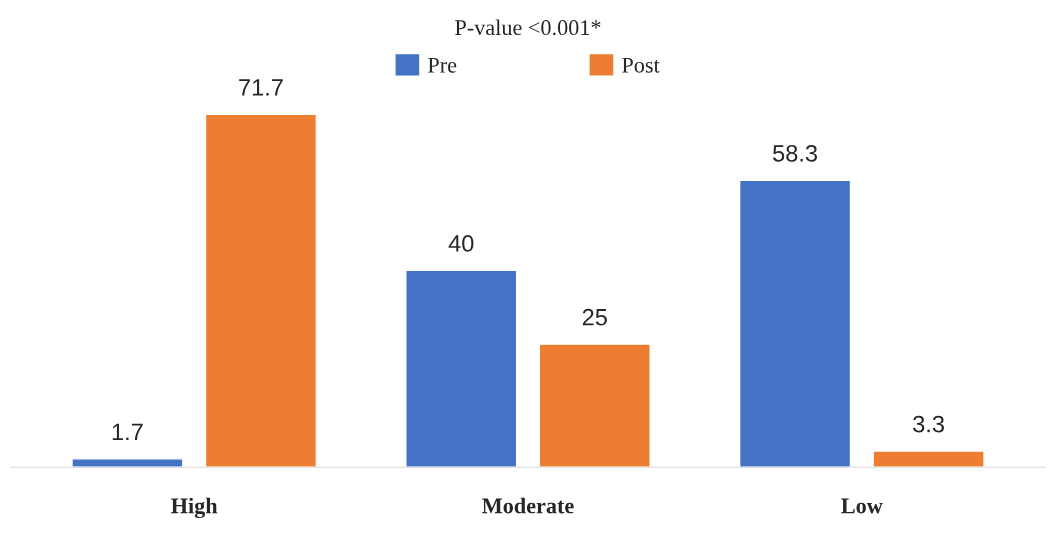  Describe the element at coordinates (795, 153) in the screenshot. I see `data-label: 58.3` at that location.